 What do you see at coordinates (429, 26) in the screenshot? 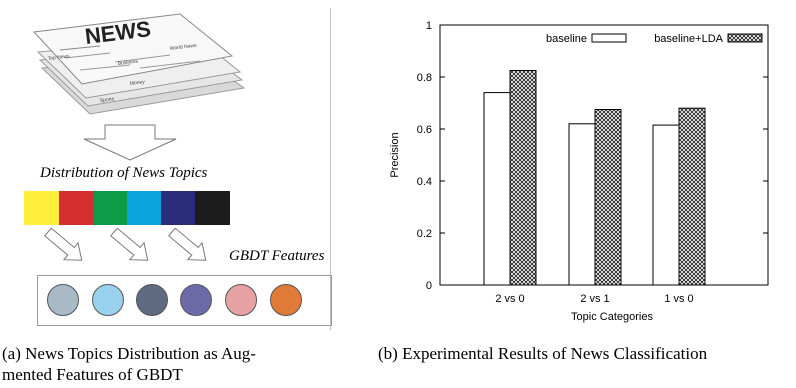
I see `y-tick-label: 1` at bounding box center [429, 26].